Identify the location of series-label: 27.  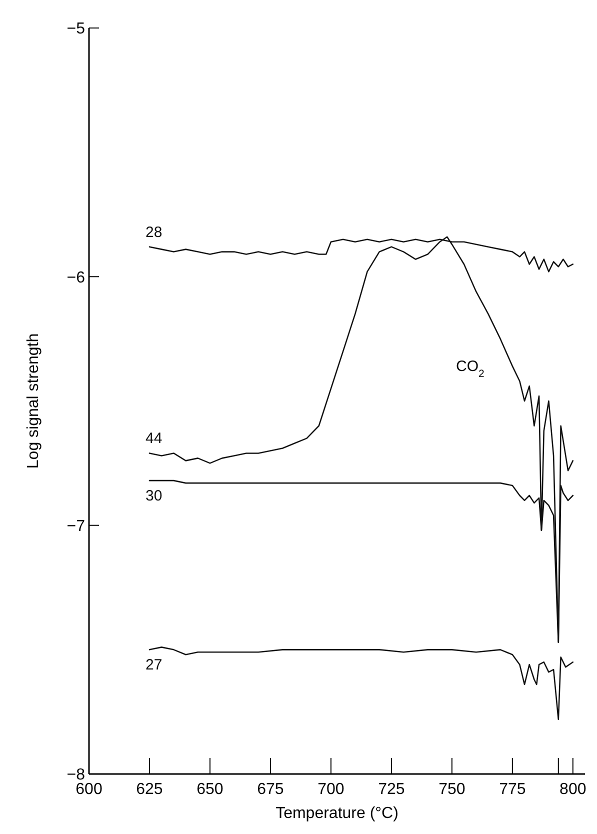
(153, 665).